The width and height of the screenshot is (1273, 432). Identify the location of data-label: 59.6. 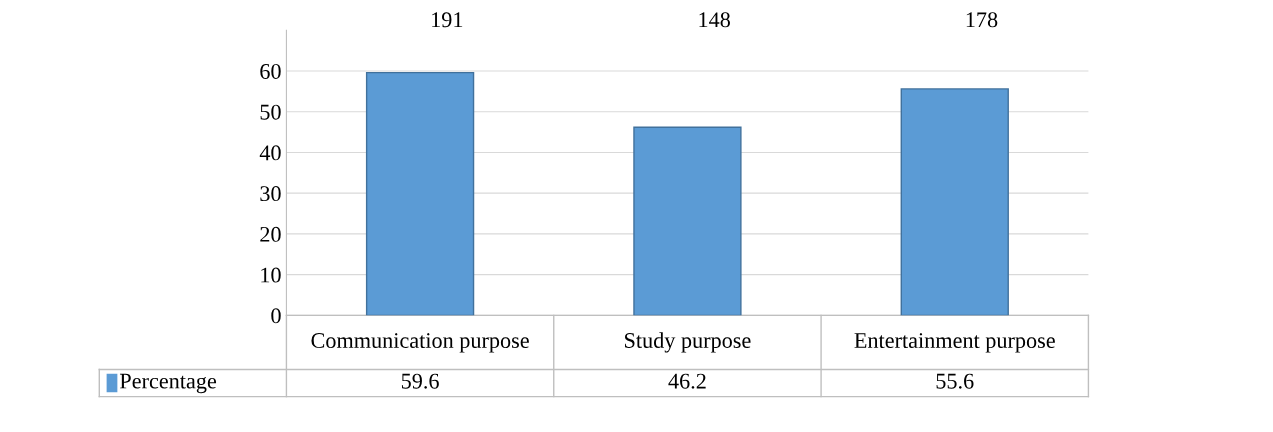
(420, 381).